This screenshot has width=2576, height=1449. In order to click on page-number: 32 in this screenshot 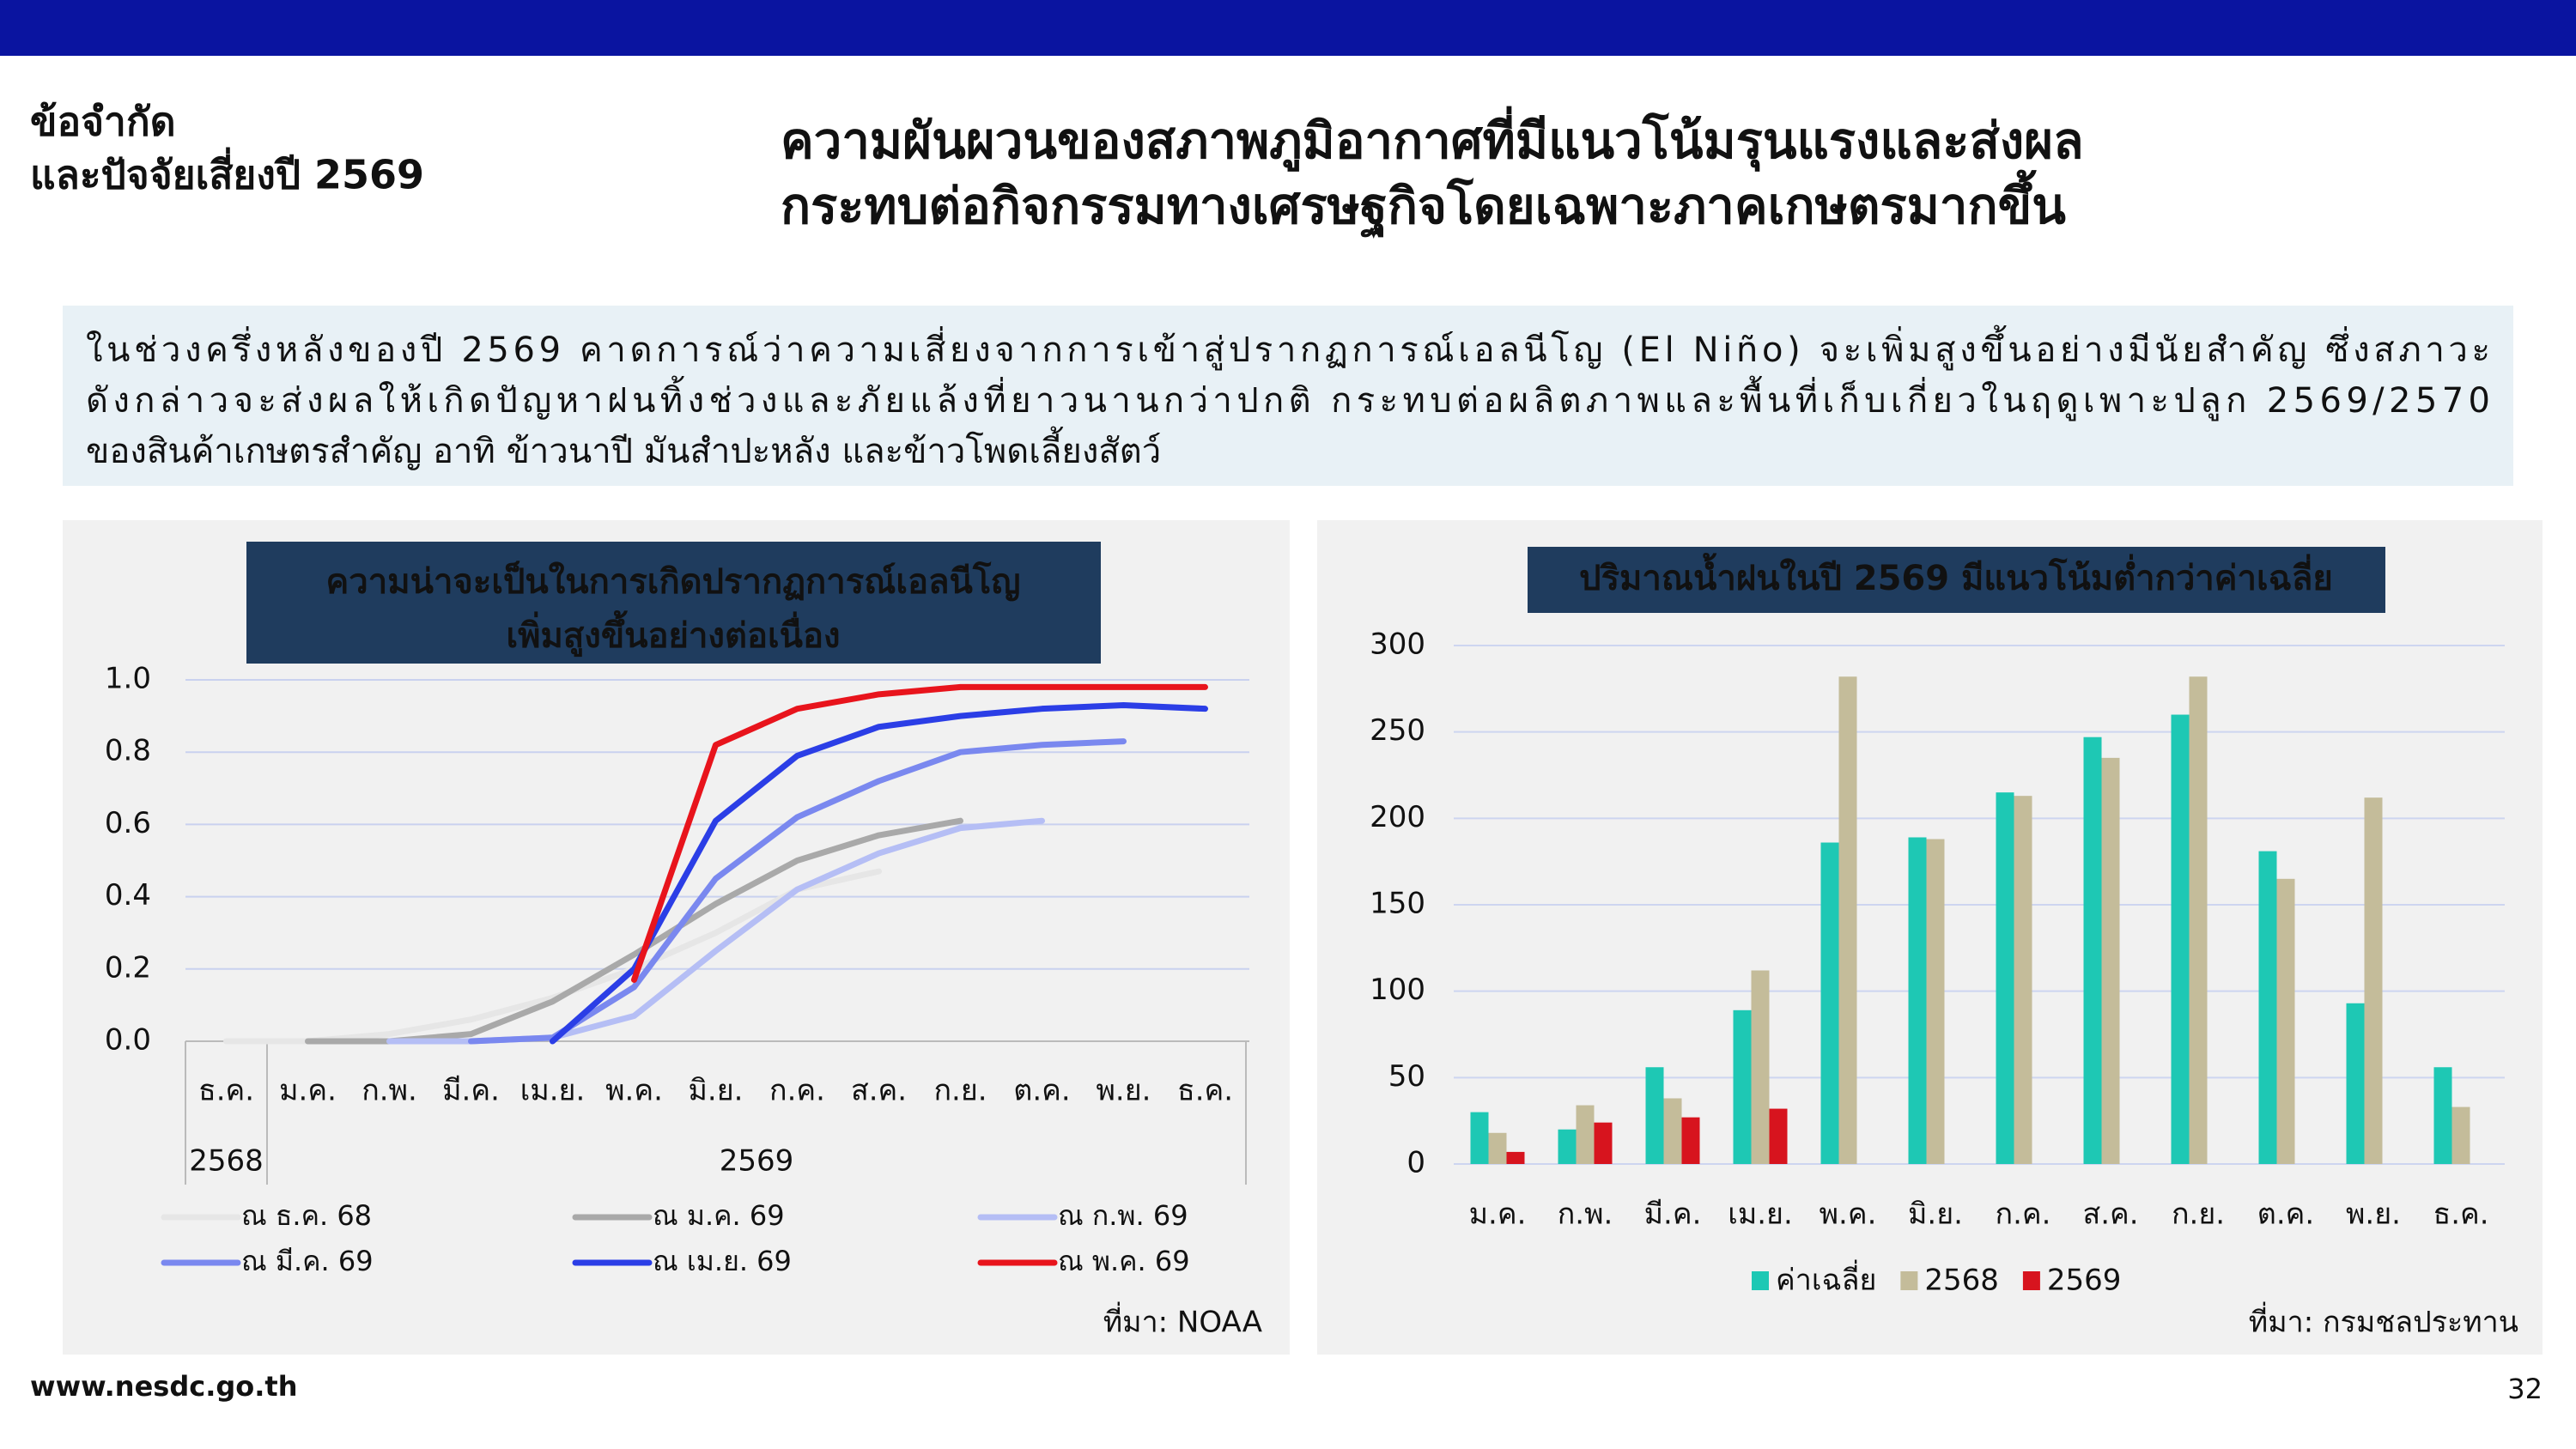, I will do `click(2525, 1389)`.